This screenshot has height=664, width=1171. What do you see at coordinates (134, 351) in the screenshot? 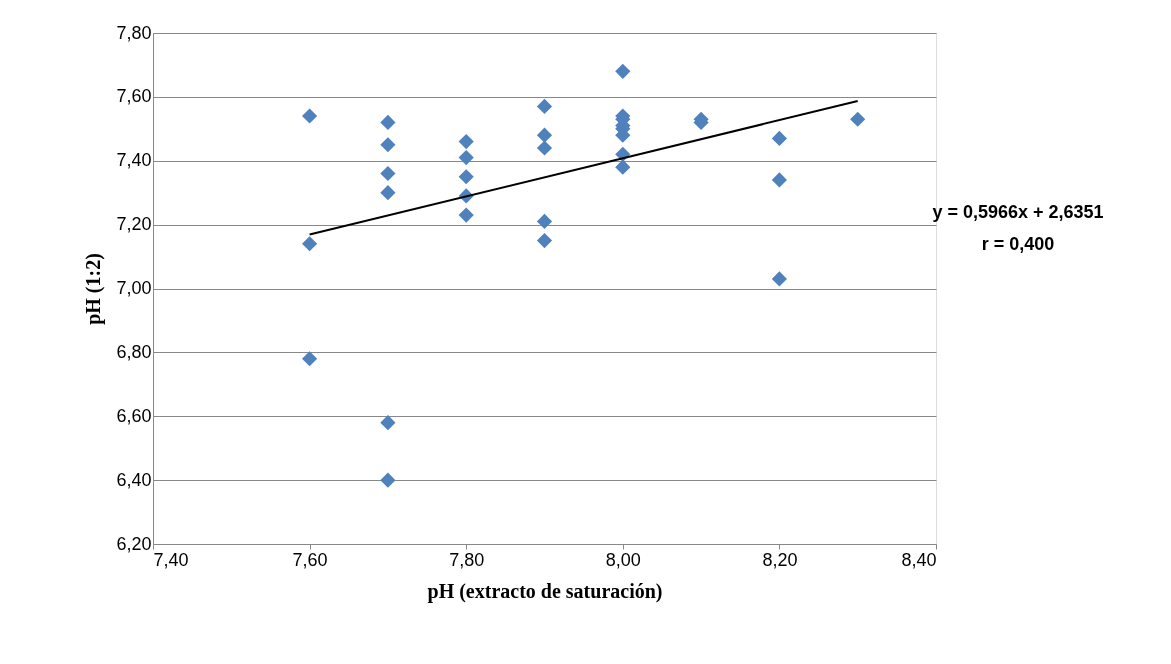
I see `y-tick-label: 6,80` at bounding box center [134, 351].